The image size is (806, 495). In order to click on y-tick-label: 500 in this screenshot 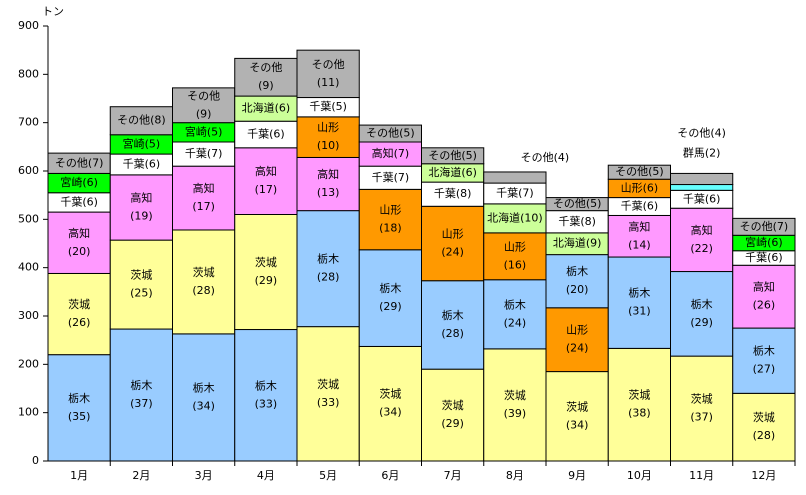, I will do `click(28, 218)`.